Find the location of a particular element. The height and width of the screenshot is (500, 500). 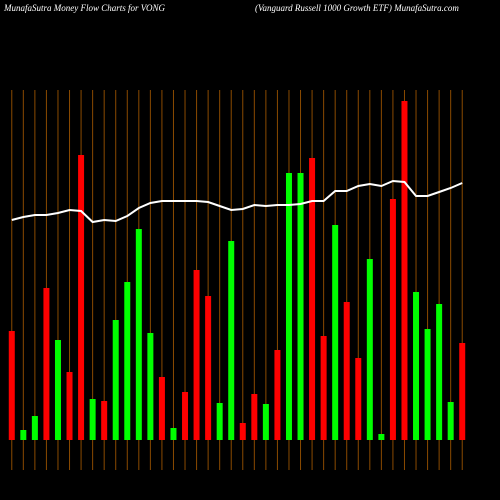

chart-title: MunafaSutra Money Flow Charts for VONG is located at coordinates (84, 8).